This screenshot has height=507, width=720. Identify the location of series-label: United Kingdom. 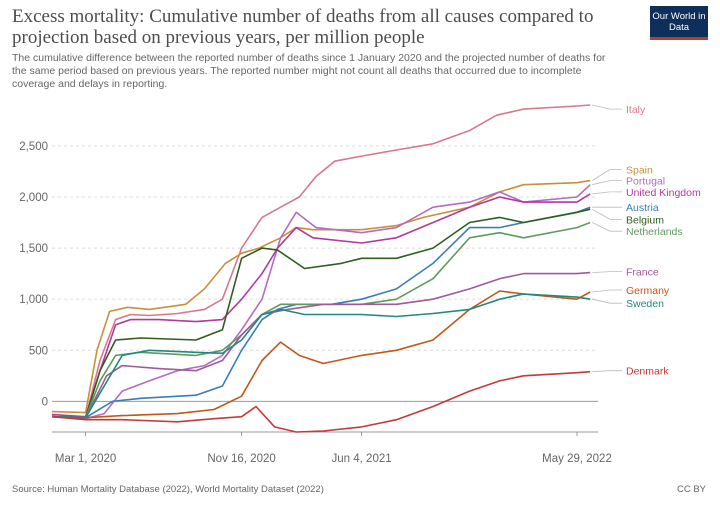
(663, 193).